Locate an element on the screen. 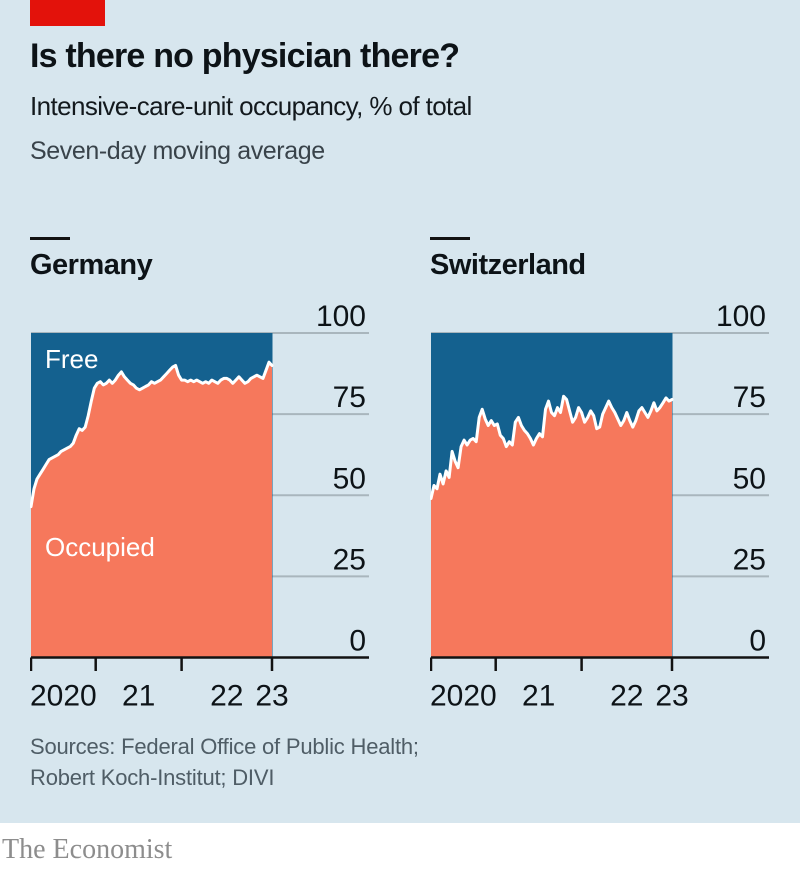  chart-note: Seven-day moving average is located at coordinates (177, 151).